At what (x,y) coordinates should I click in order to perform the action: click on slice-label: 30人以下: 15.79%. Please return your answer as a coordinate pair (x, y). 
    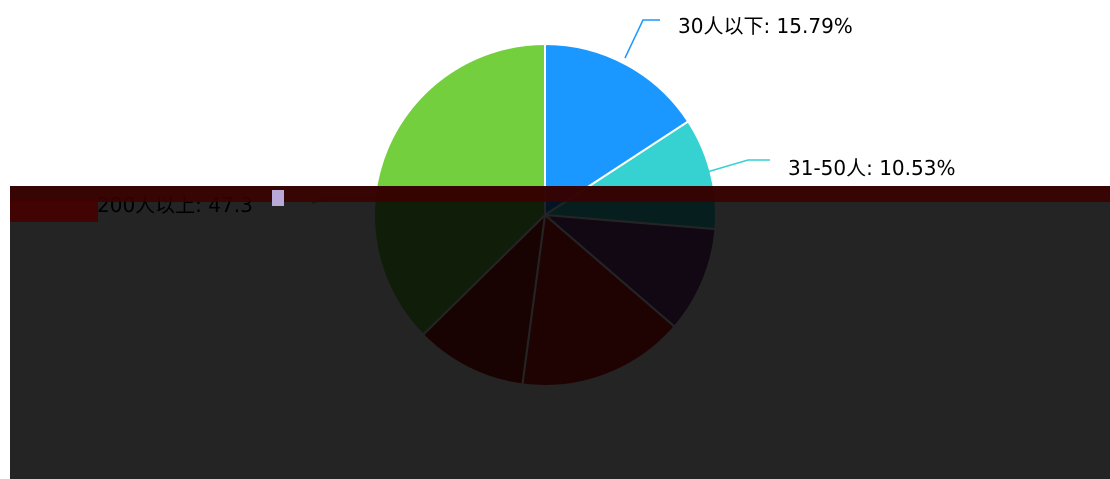
    Looking at the image, I should click on (765, 26).